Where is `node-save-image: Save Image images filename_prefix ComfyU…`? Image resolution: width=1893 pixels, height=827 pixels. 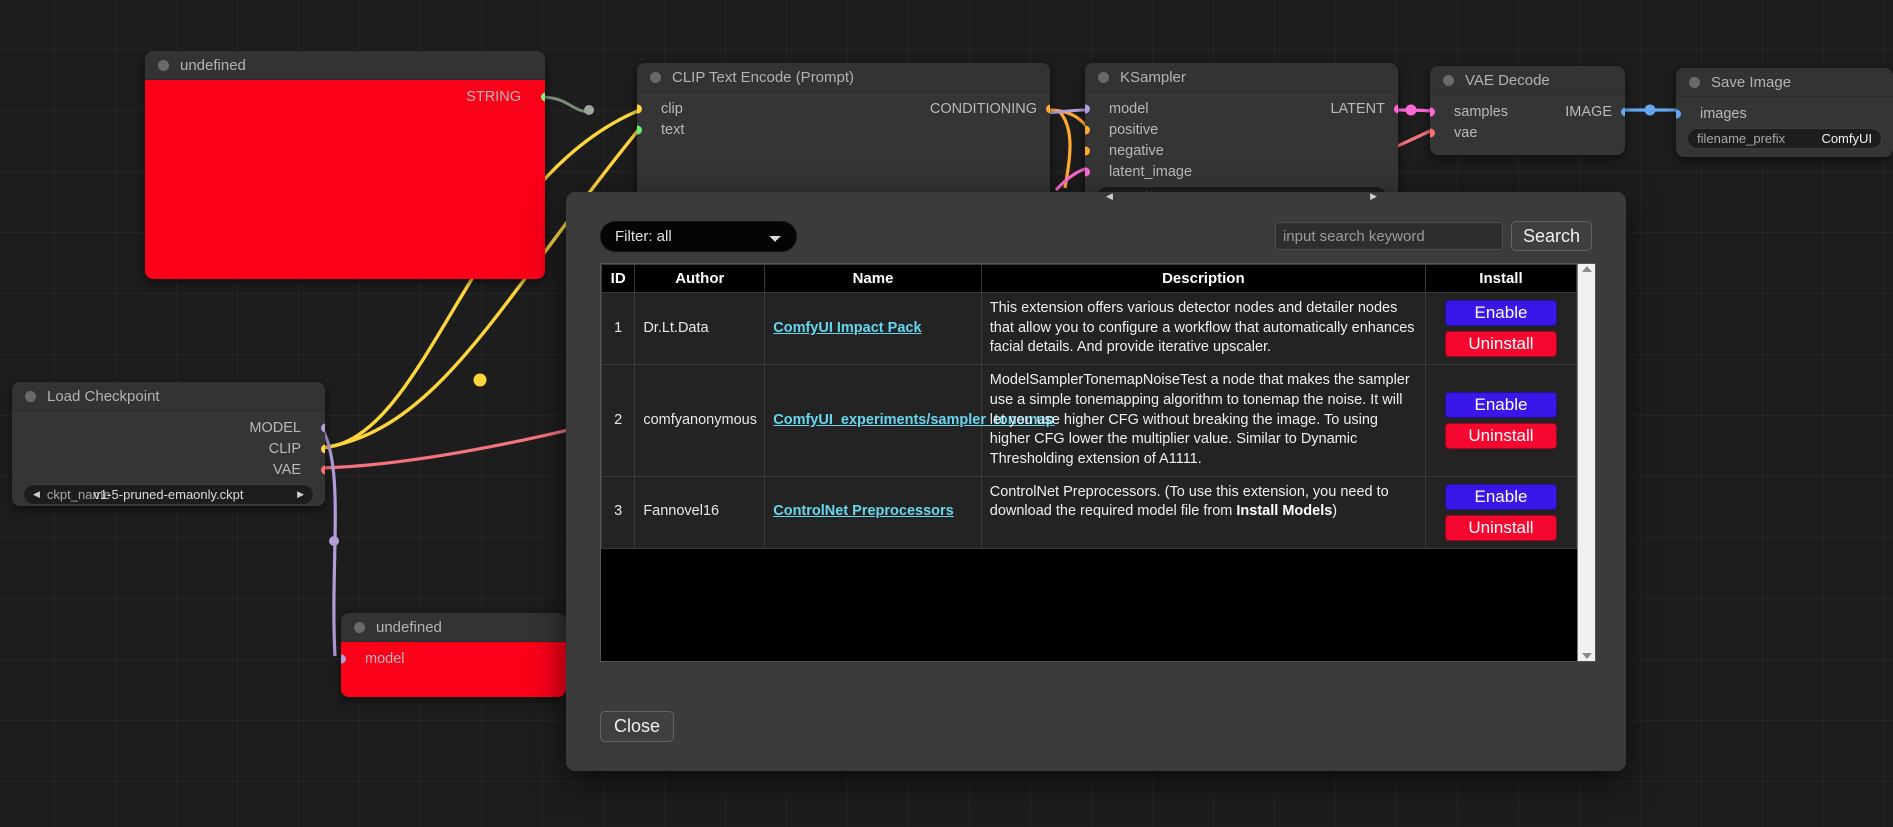
node-save-image: Save Image images filename_prefix ComfyU… is located at coordinates (1784, 112).